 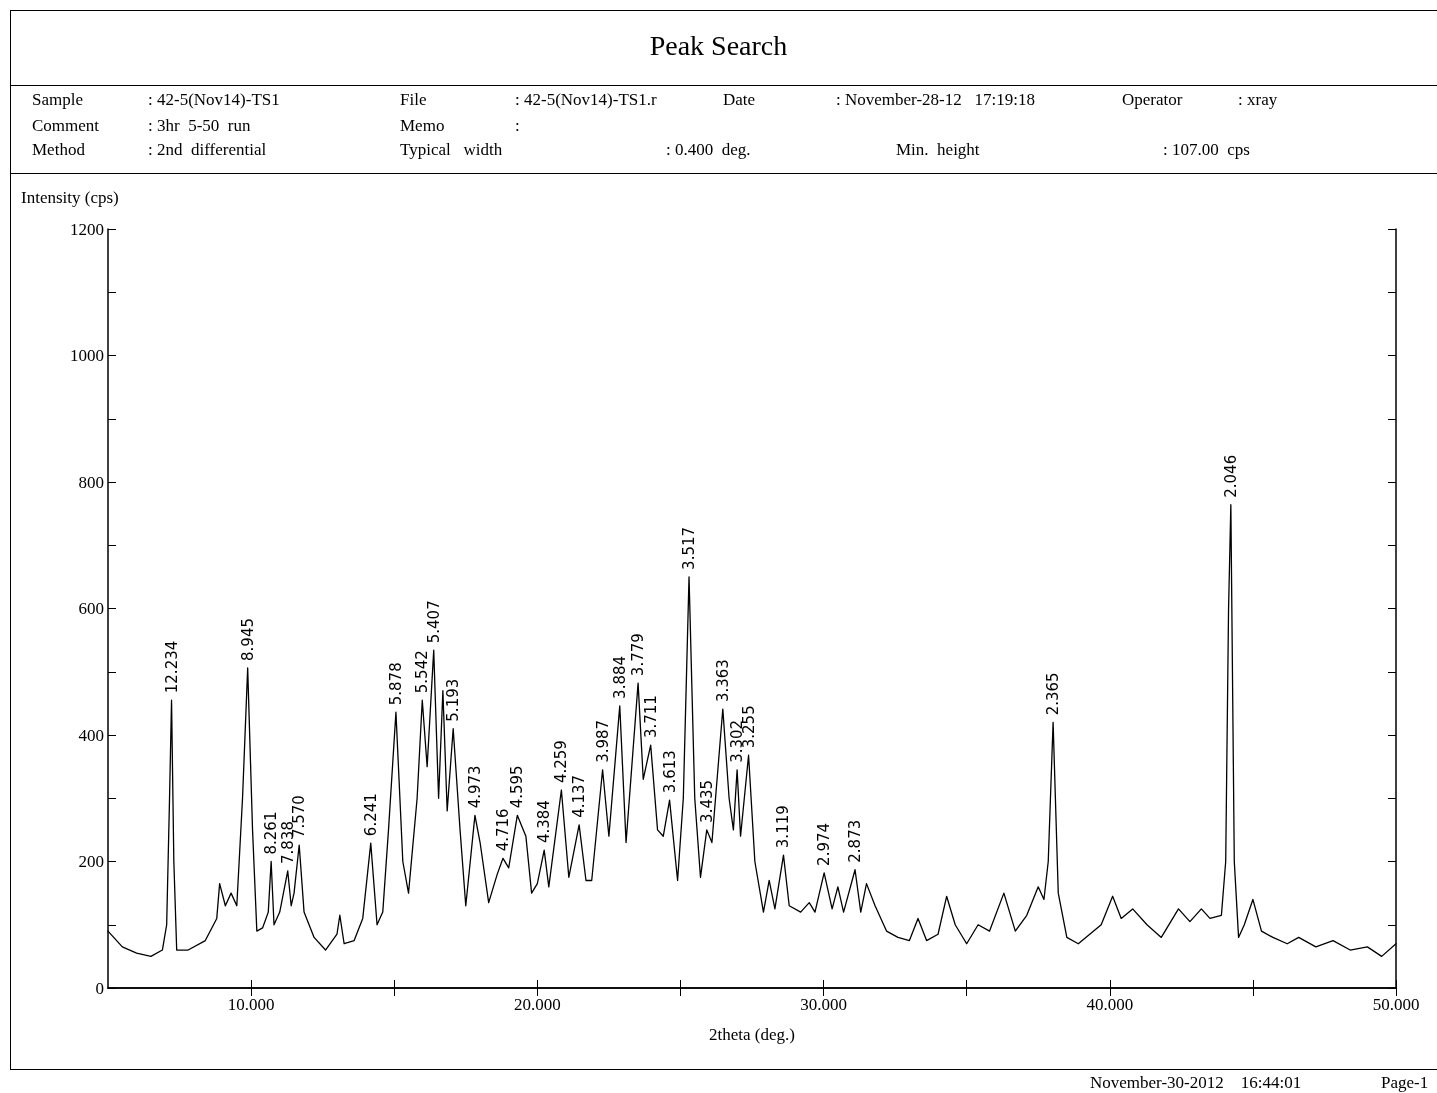 What do you see at coordinates (99, 988) in the screenshot?
I see `y-tick-label: 0` at bounding box center [99, 988].